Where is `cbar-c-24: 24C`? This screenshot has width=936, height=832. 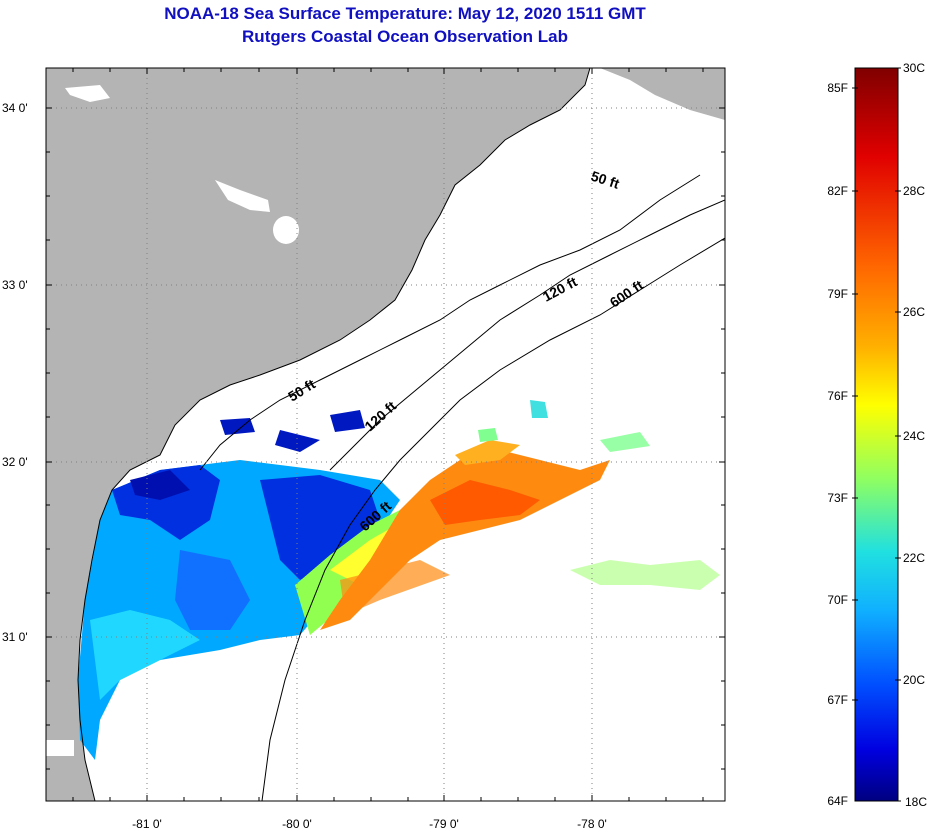
cbar-c-24: 24C is located at coordinates (914, 436).